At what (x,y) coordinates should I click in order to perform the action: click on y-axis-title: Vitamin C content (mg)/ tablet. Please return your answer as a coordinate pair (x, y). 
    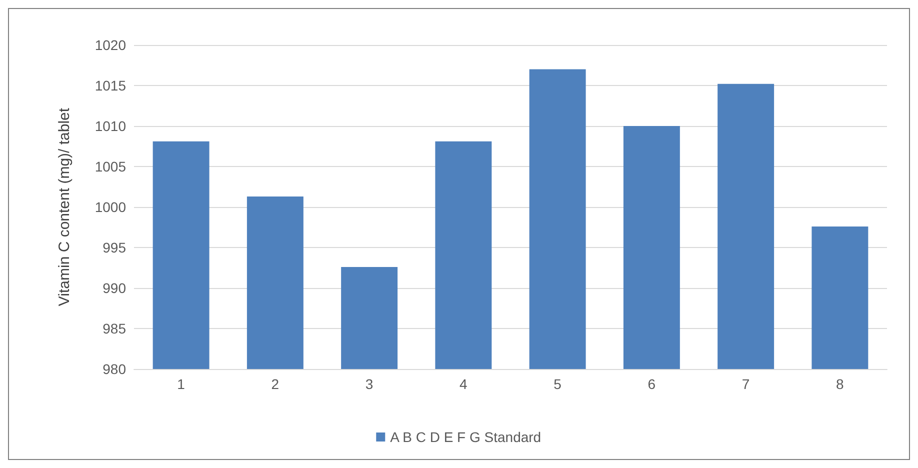
    Looking at the image, I should click on (64, 206).